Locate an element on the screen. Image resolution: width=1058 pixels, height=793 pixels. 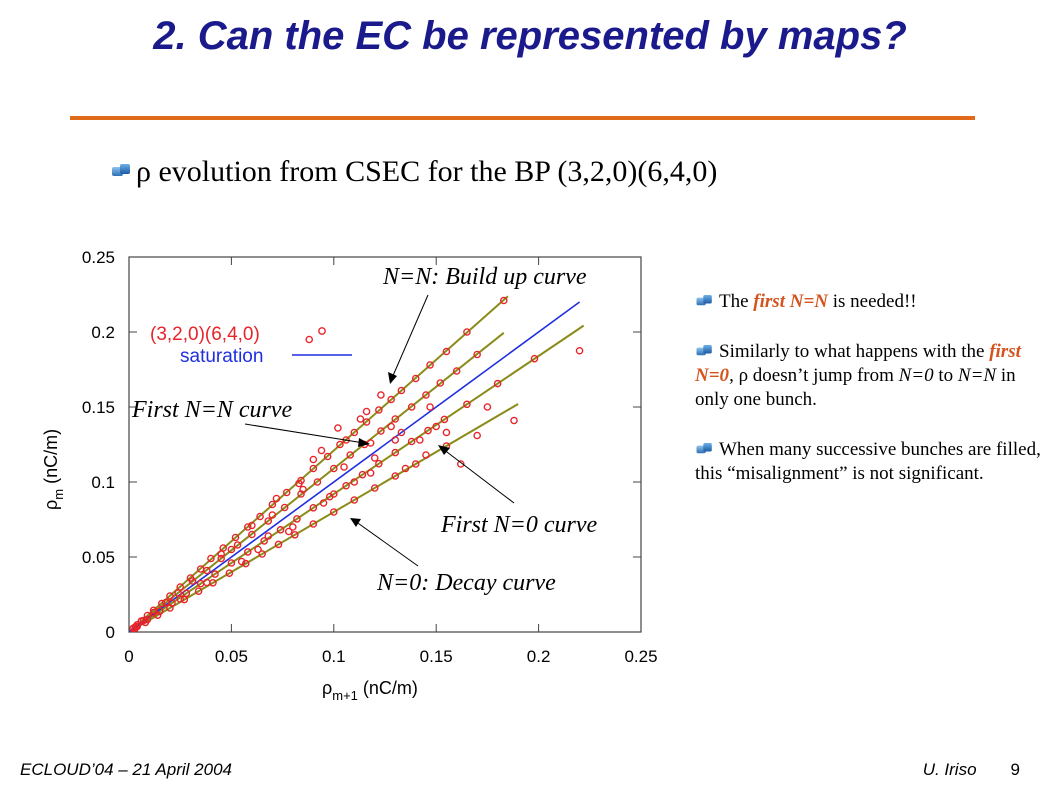
annotation-build-up-arrow is located at coordinates (410, 336).